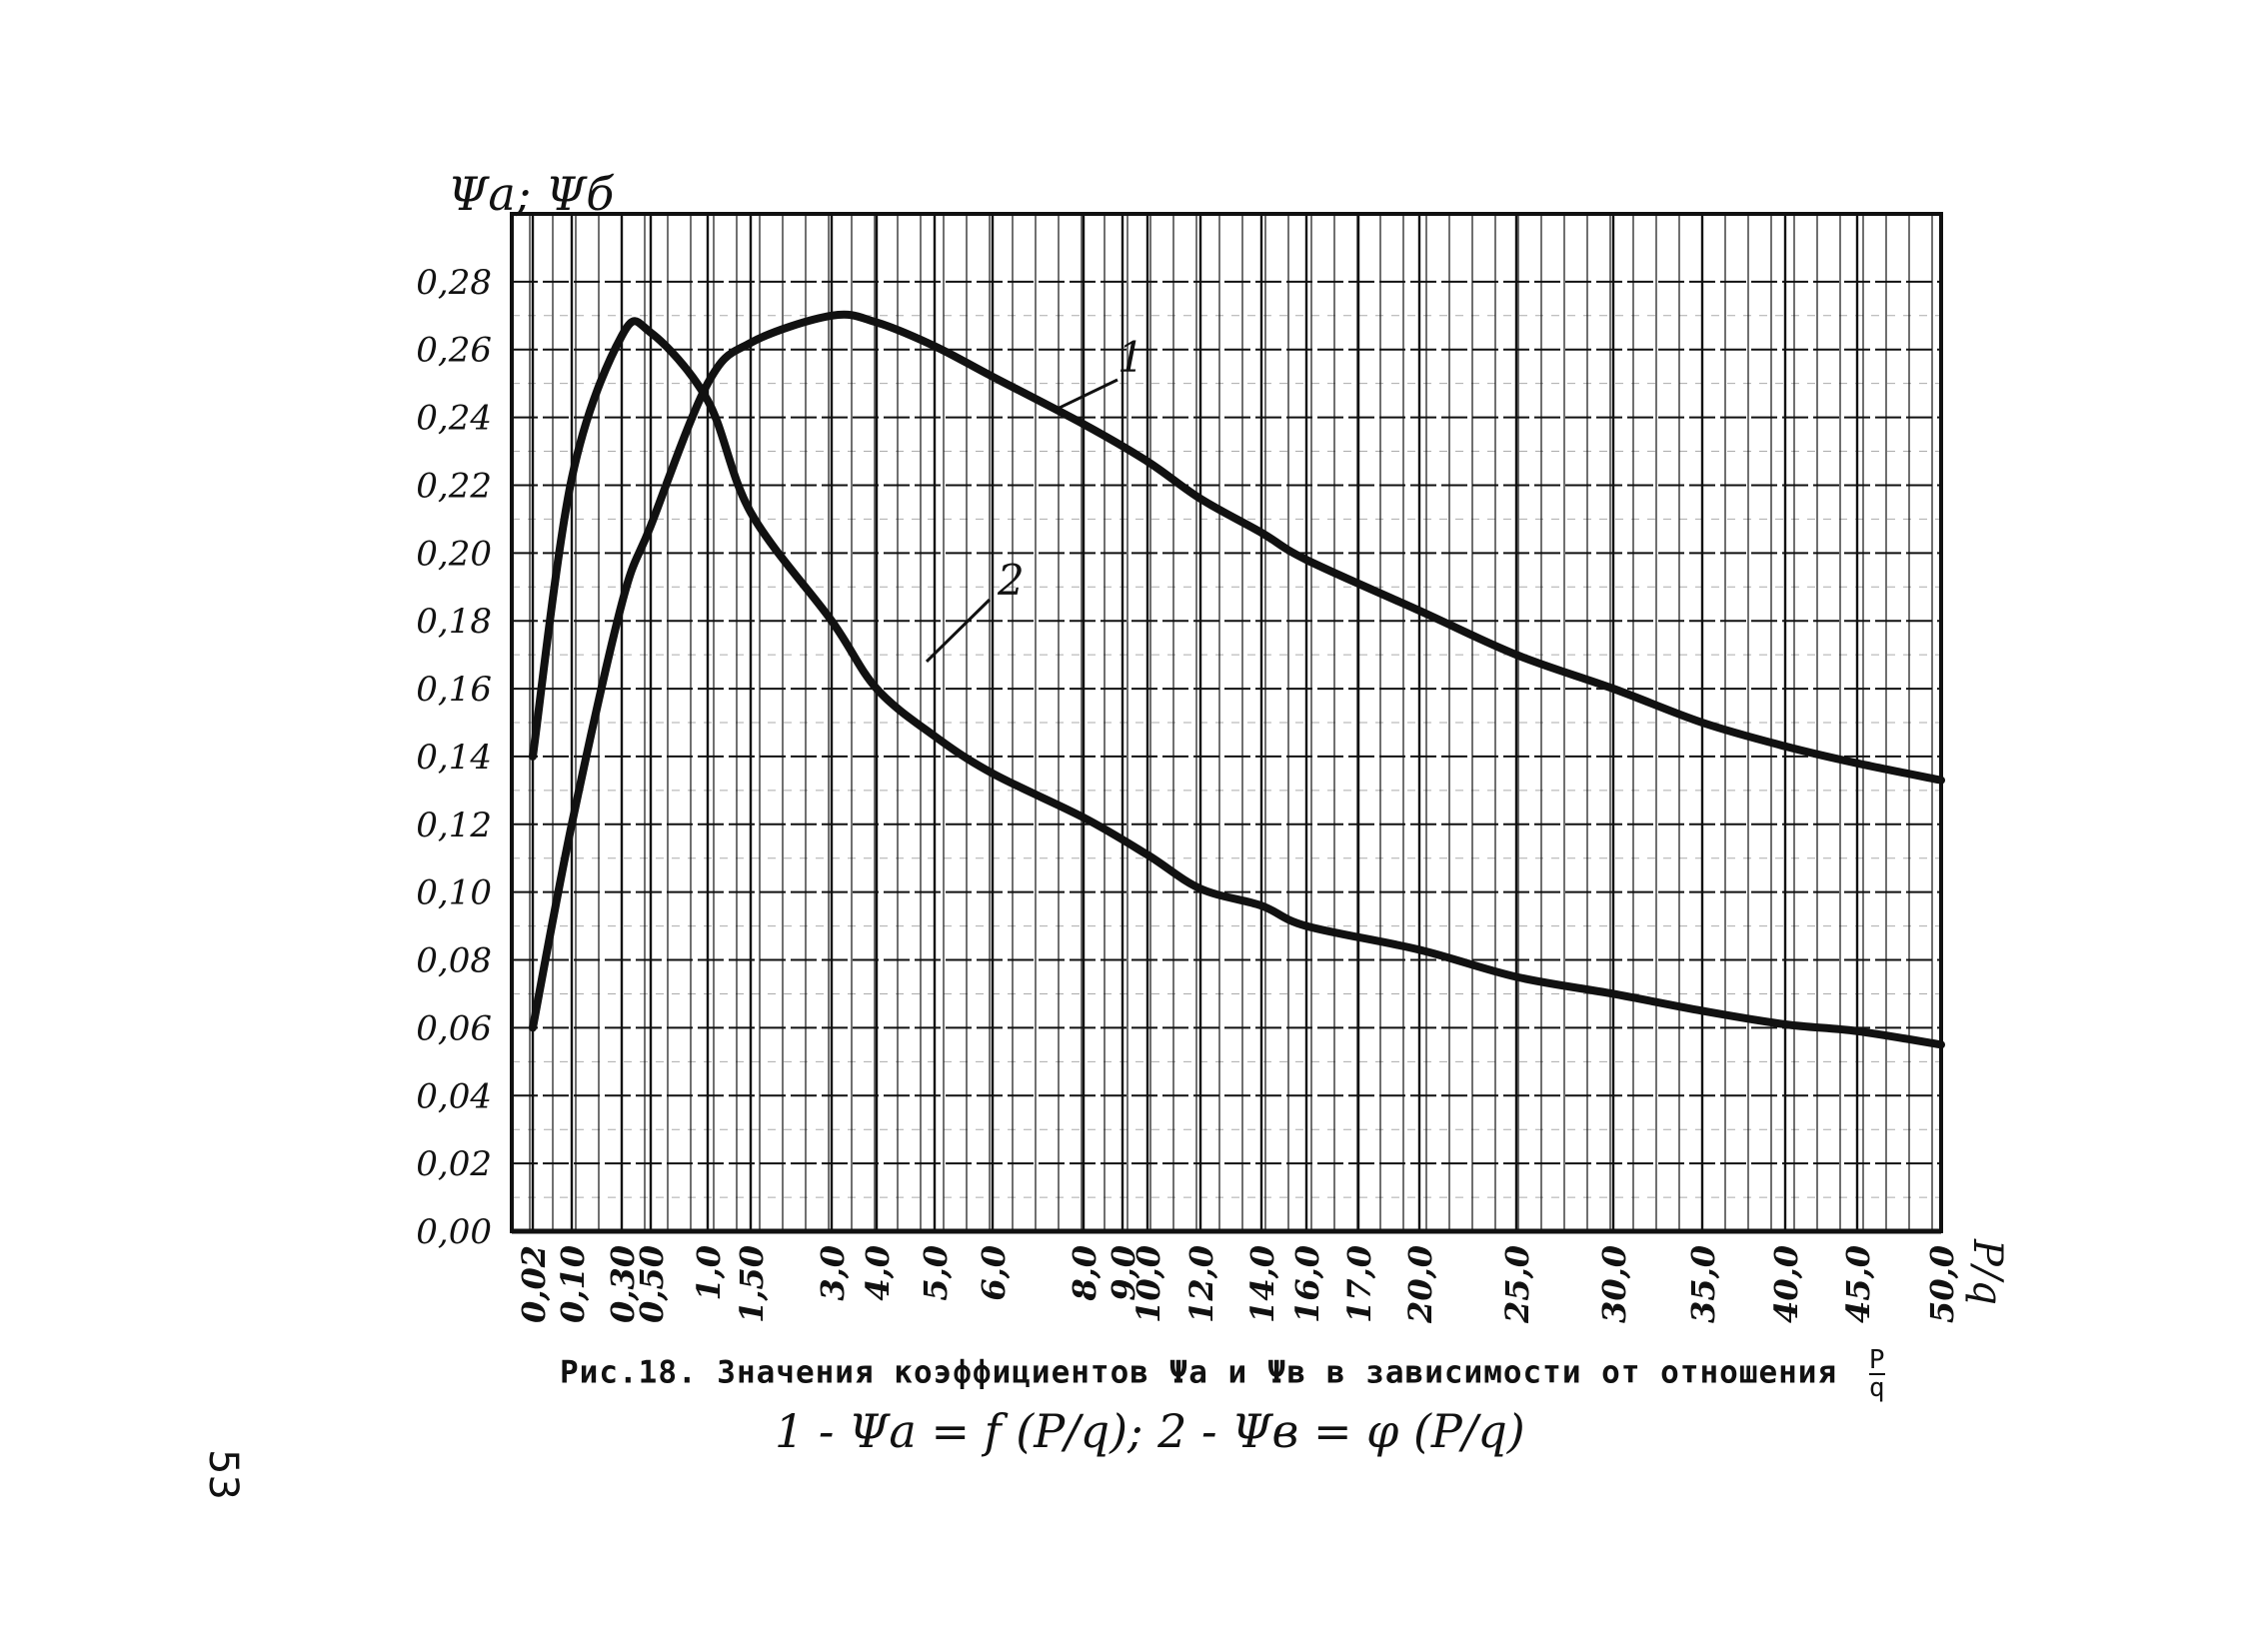 This screenshot has height=1652, width=2243. I want to click on y-tick-label: 0,08, so click(454, 961).